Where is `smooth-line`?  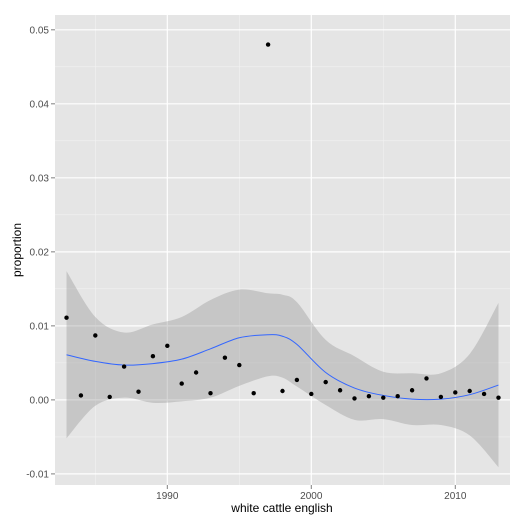 smooth-line is located at coordinates (282, 367).